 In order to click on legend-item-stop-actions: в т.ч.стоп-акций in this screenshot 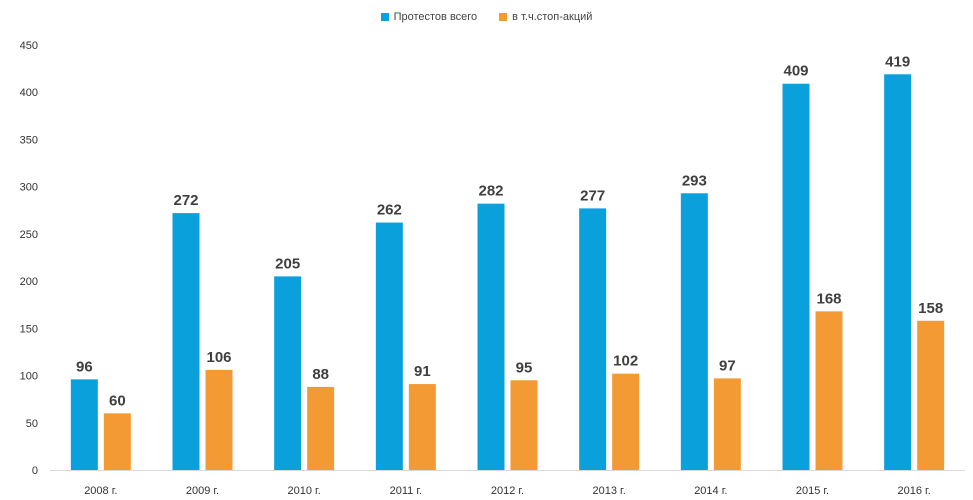, I will do `click(545, 17)`.